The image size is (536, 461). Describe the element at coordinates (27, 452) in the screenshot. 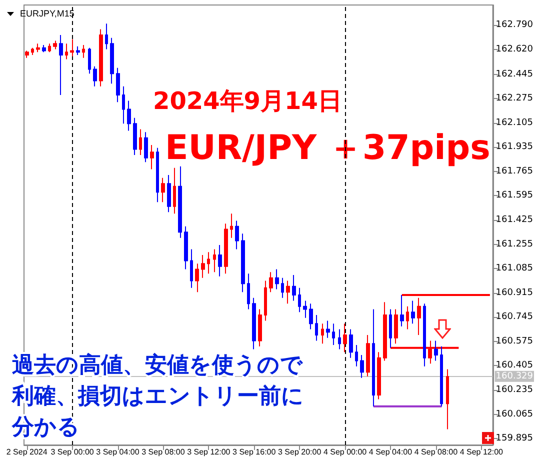

I see `x-tick-label: 2 Sep 2024` at that location.